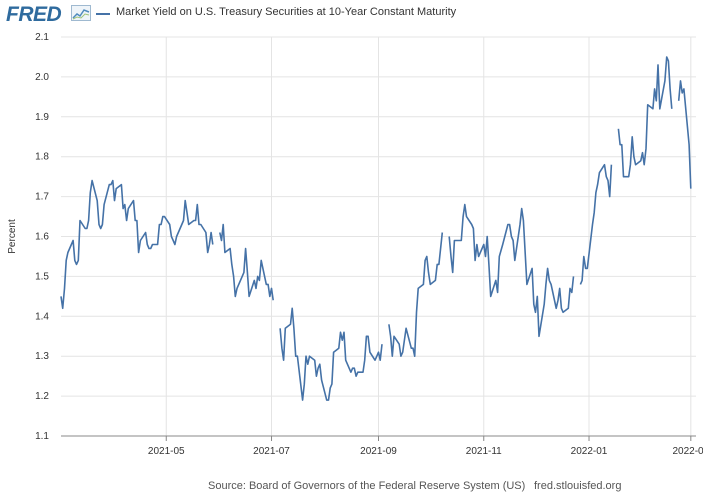  I want to click on y-tick-label: 1.2, so click(42, 396).